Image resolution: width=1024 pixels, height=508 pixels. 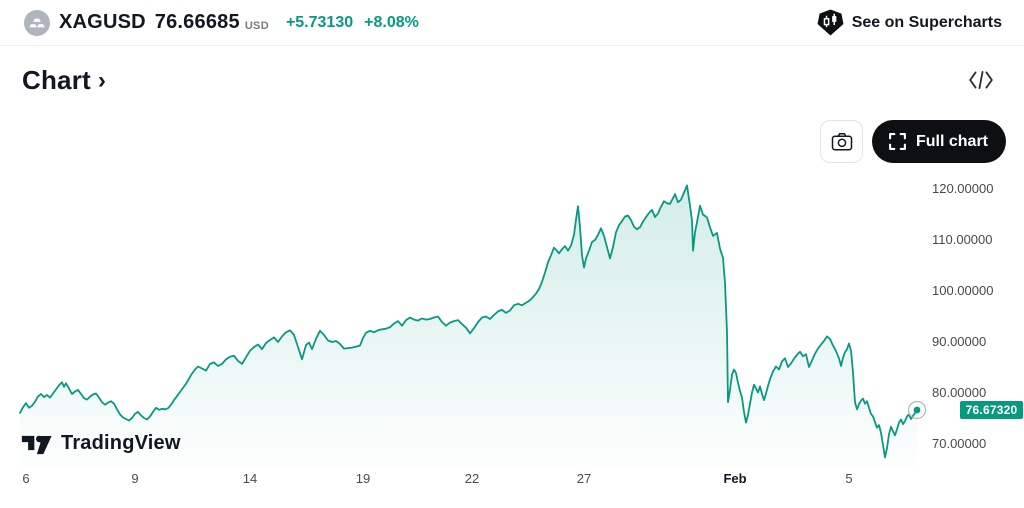 I want to click on y-axis-label: 120.00000, so click(x=963, y=188).